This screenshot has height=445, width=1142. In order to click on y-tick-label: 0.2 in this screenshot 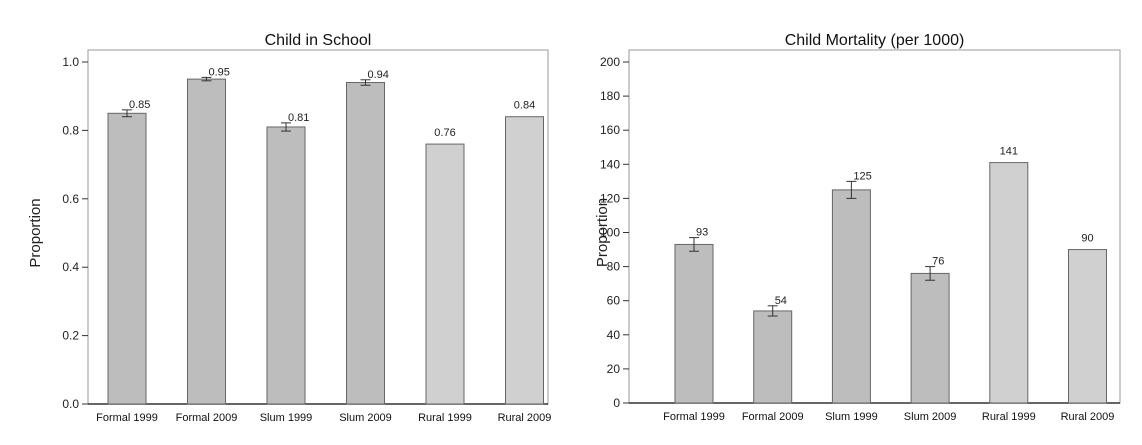, I will do `click(70, 336)`.